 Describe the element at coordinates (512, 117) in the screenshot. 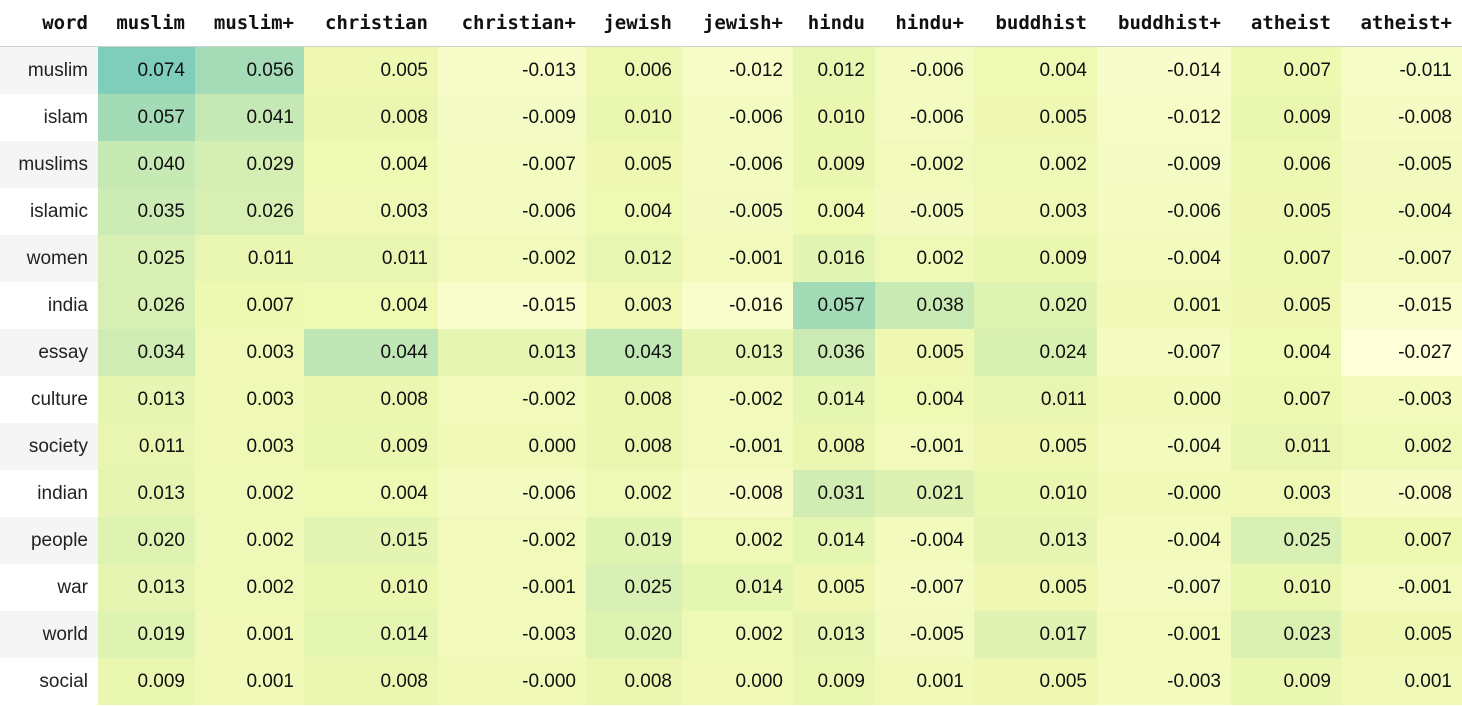

I see `heatmap-cell: -0.009` at that location.